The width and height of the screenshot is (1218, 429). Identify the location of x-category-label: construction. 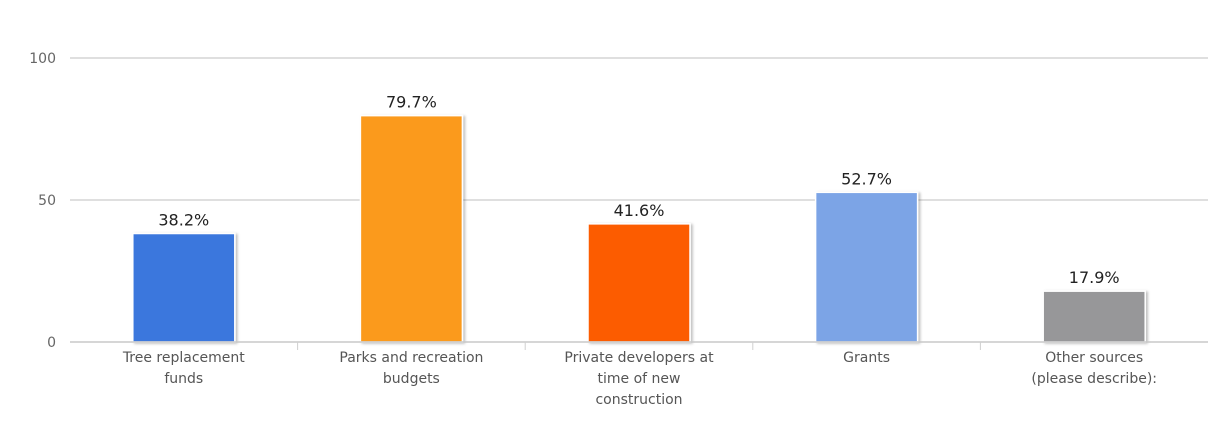
(638, 400).